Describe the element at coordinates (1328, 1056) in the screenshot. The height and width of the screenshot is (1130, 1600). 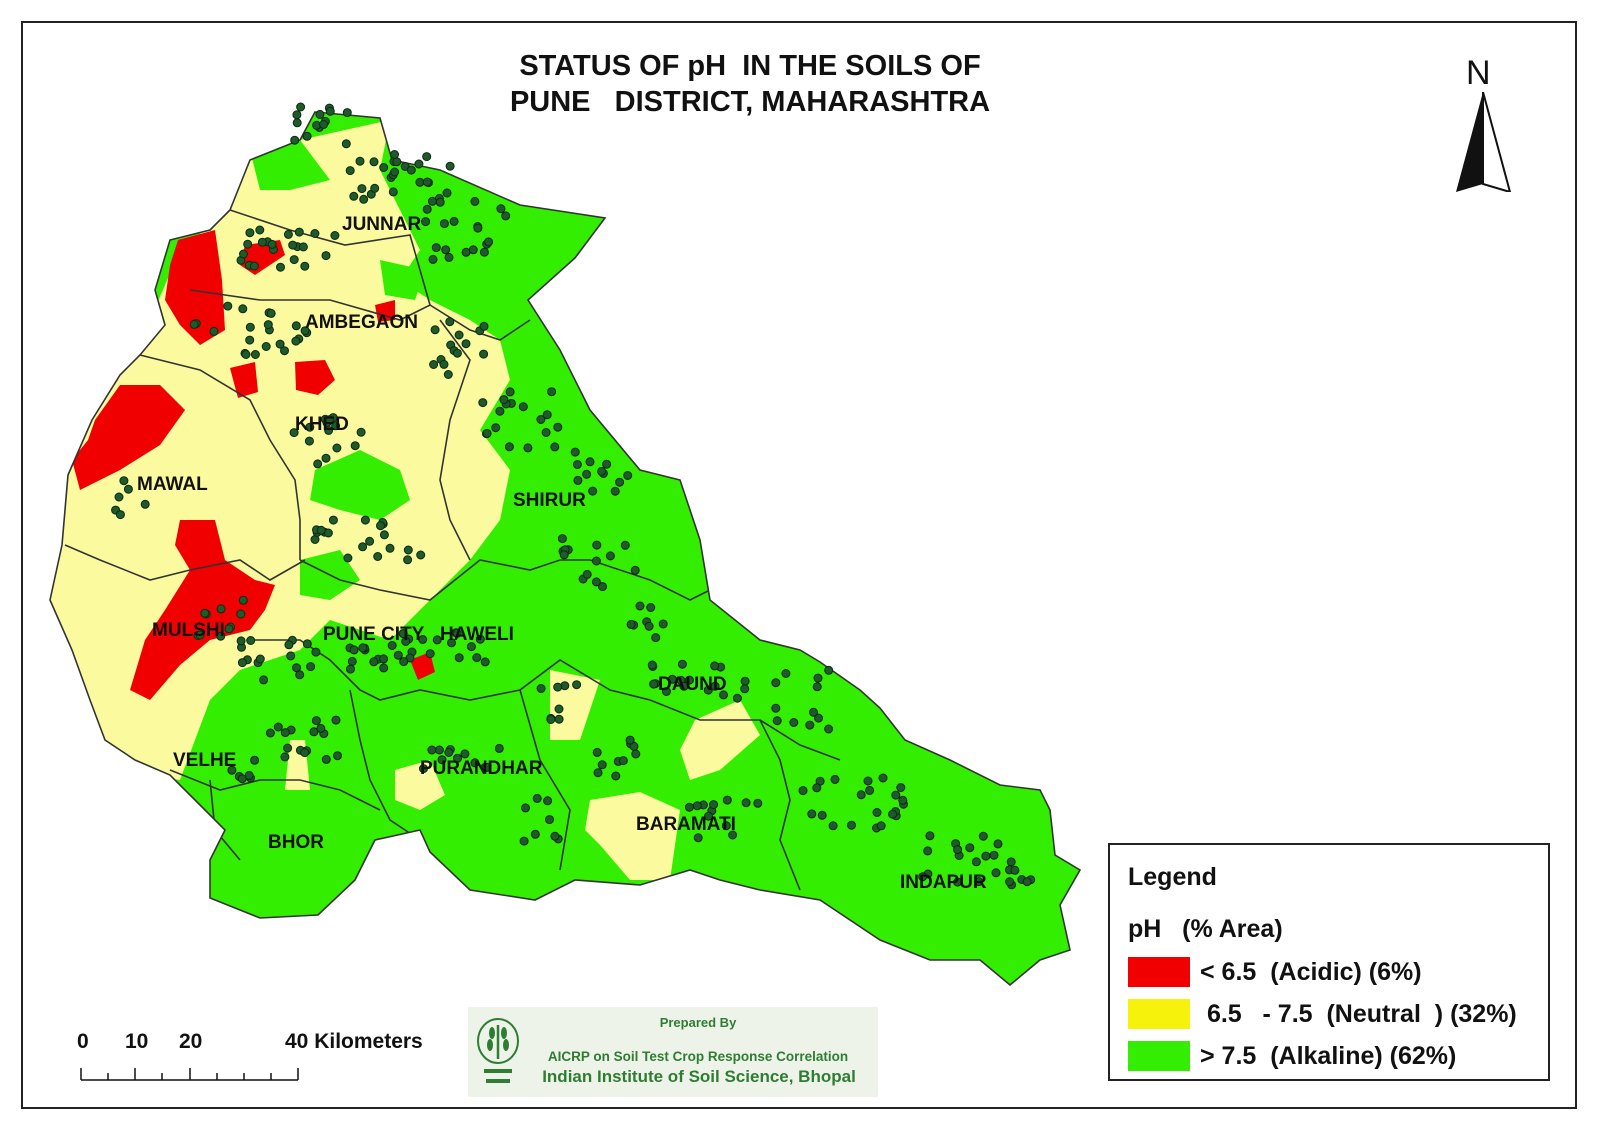
I see `legend-label-alkaline: > 7.5 (Alkaline) (62%)` at that location.